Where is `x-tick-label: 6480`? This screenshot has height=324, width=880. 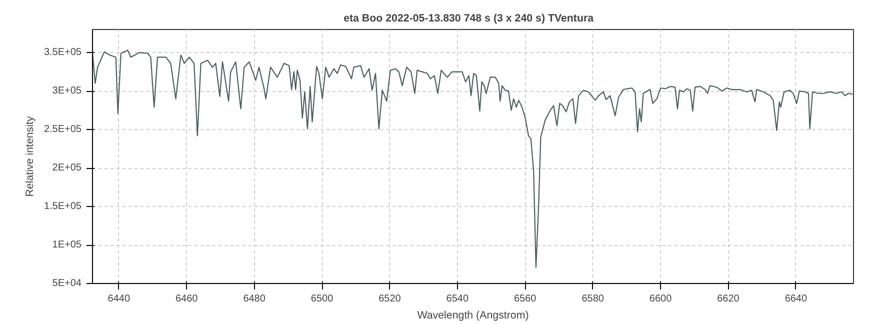 x-tick-label: 6480 is located at coordinates (254, 299).